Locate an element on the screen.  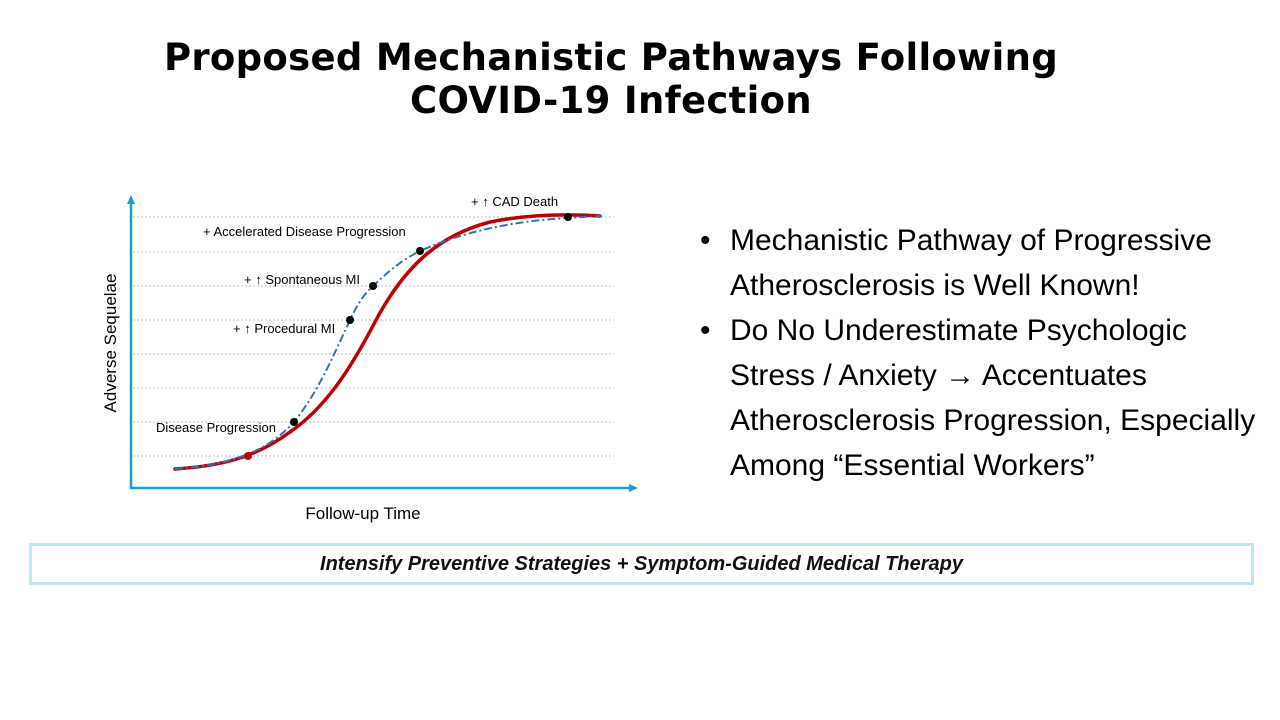
title-line-1: Proposed Mechanistic Pathways Following is located at coordinates (611, 57).